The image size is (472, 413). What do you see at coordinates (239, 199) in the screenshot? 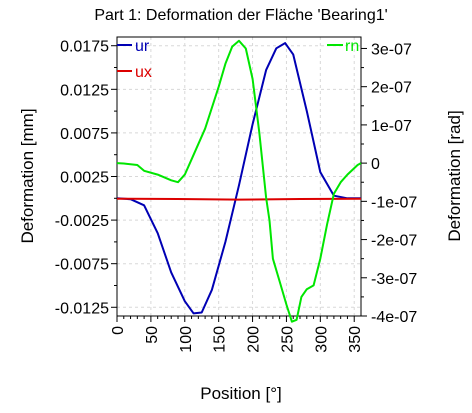
I see `series-line-ux` at bounding box center [239, 199].